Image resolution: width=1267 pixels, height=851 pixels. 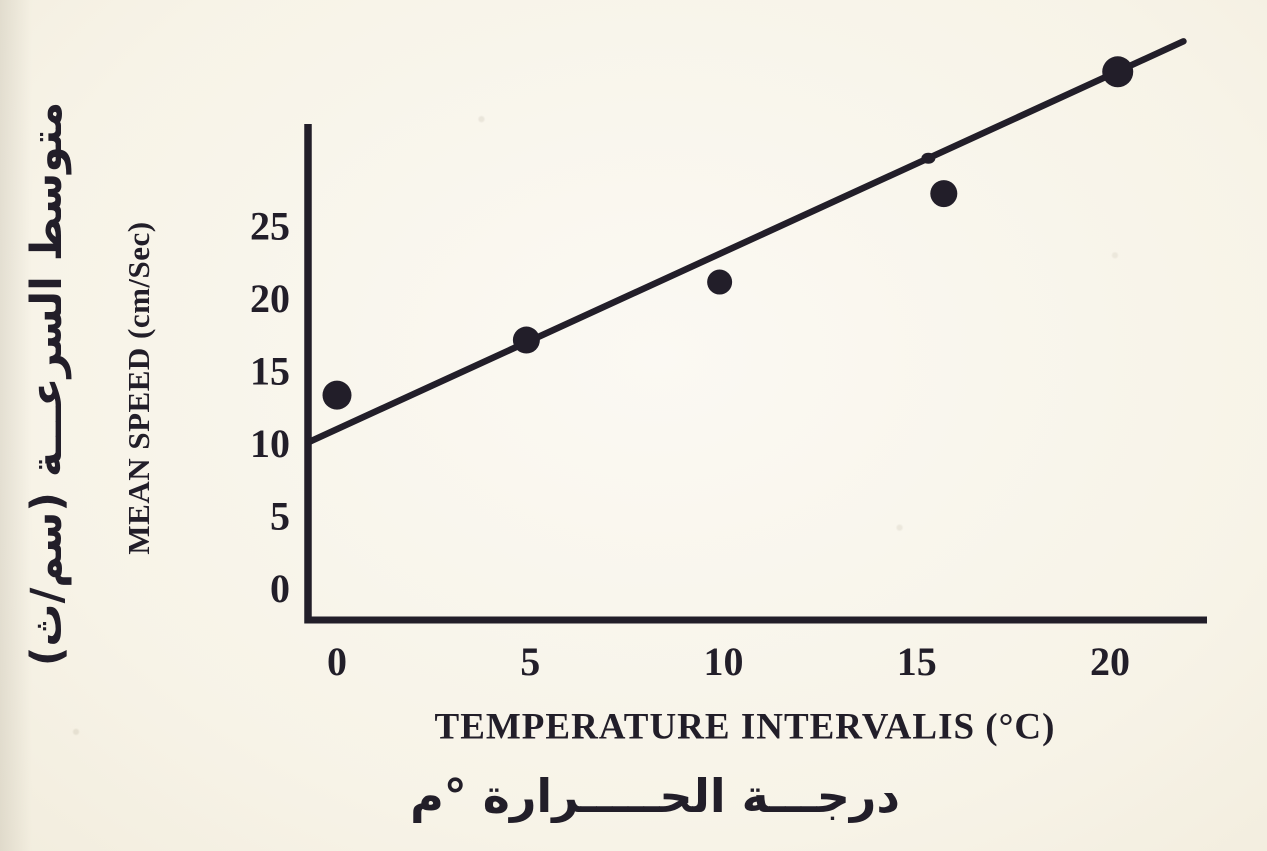 I want to click on y-axis-title-english: MEAN SPEED (cm/Sec), so click(x=138, y=388).